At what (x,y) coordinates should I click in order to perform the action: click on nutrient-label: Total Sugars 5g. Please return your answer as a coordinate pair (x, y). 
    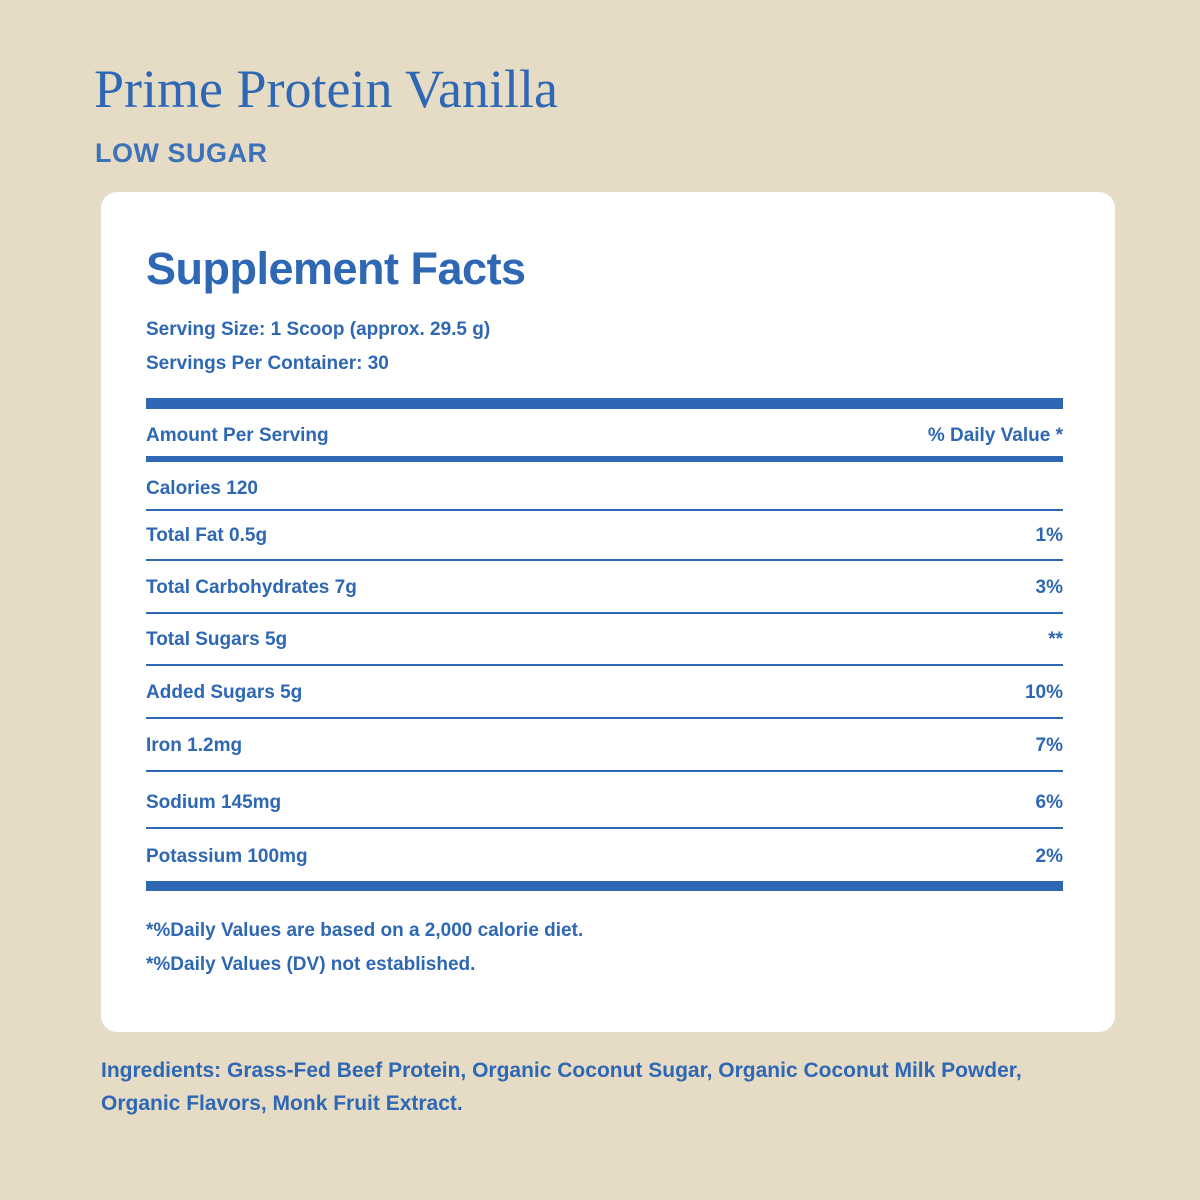
    Looking at the image, I should click on (217, 639).